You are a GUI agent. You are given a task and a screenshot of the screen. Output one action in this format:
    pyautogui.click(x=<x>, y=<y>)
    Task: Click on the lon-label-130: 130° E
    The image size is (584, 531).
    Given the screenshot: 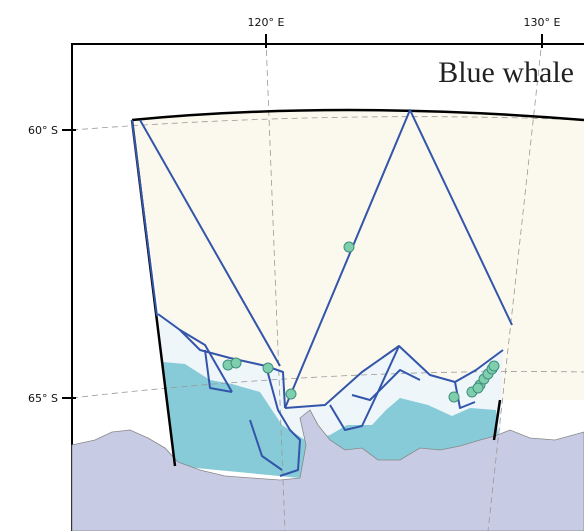 What is the action you would take?
    pyautogui.click(x=542, y=22)
    